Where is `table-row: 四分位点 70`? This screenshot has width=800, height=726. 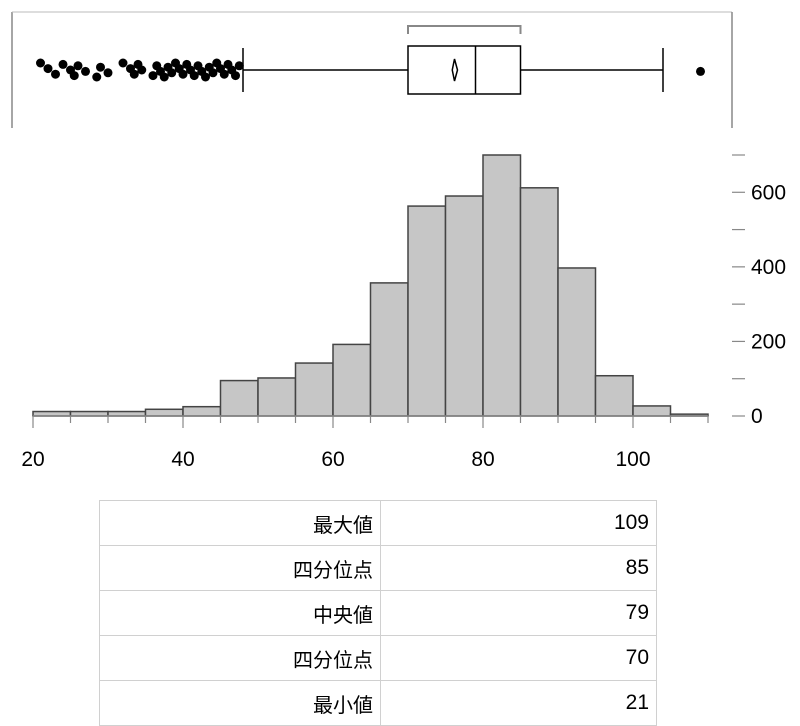 table-row: 四分位点 70 is located at coordinates (378, 658).